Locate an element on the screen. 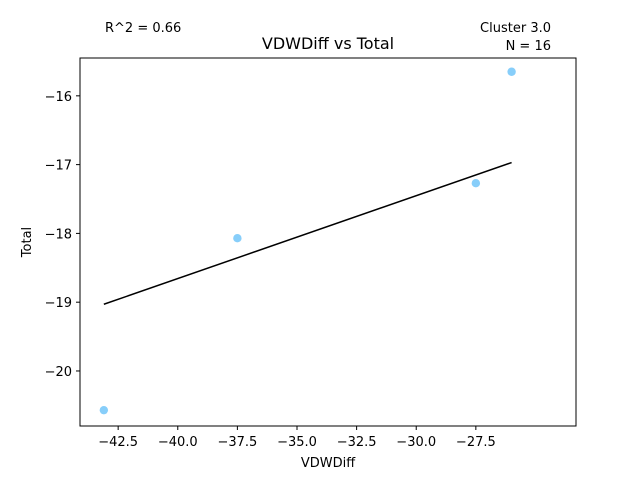  y-tick-label: −18 is located at coordinates (58, 234).